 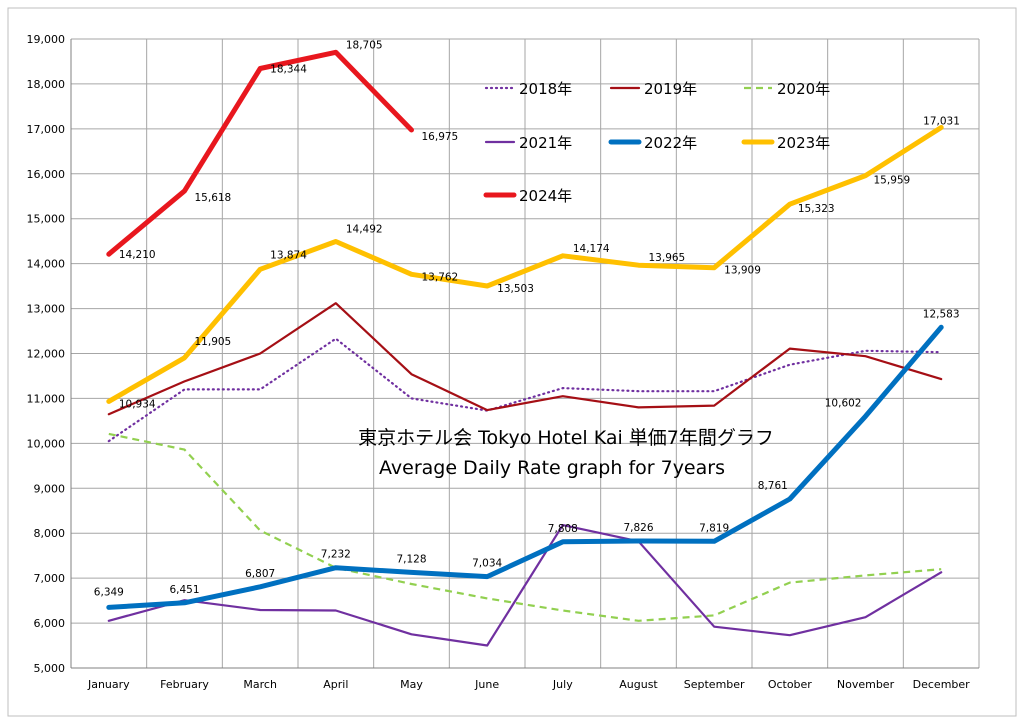 I want to click on data-label-2024: 16,975, so click(x=440, y=137).